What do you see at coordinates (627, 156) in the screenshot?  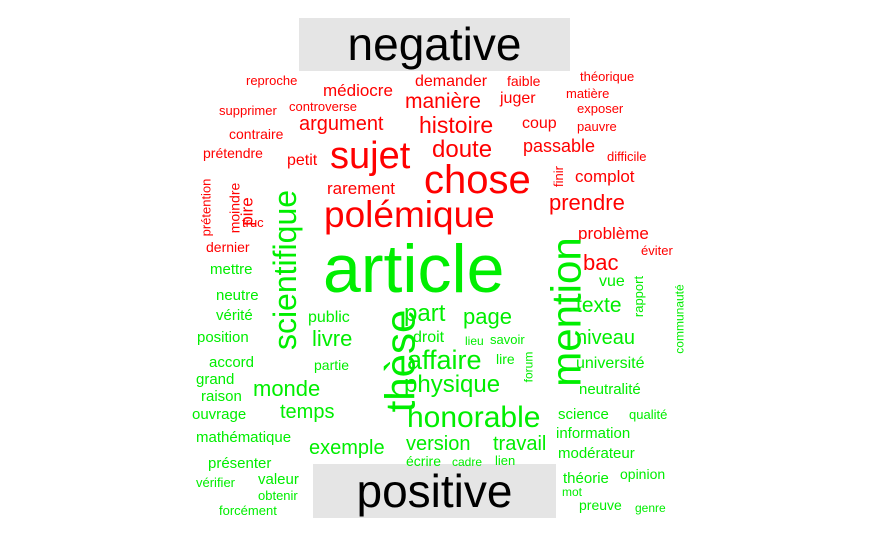 I see `word-difficile: difficile` at bounding box center [627, 156].